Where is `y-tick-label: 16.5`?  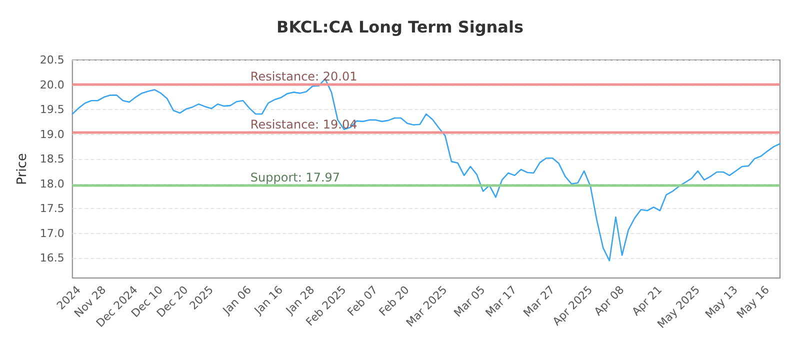 y-tick-label: 16.5 is located at coordinates (52, 258).